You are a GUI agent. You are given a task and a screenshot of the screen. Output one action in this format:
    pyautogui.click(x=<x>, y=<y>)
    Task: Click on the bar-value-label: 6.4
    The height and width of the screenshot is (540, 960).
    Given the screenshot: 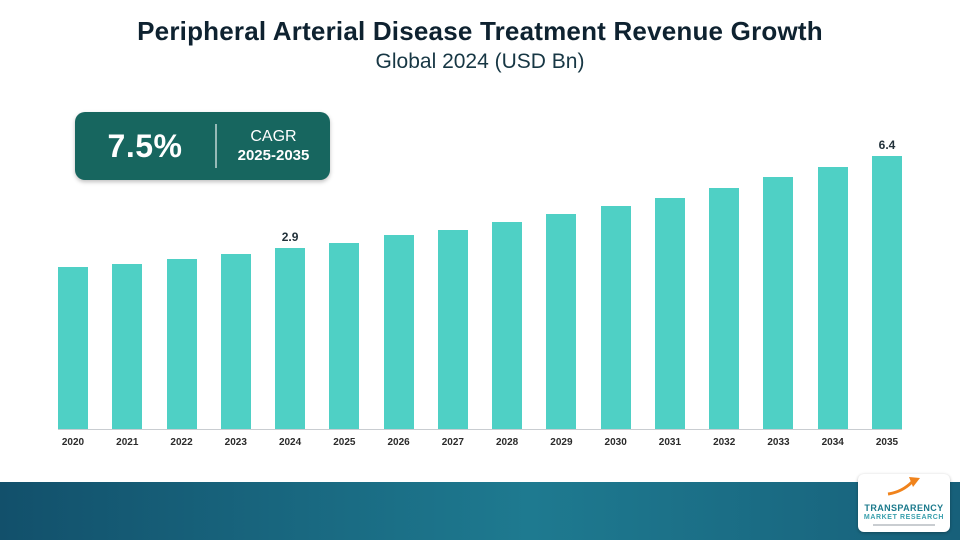 What is the action you would take?
    pyautogui.click(x=887, y=145)
    